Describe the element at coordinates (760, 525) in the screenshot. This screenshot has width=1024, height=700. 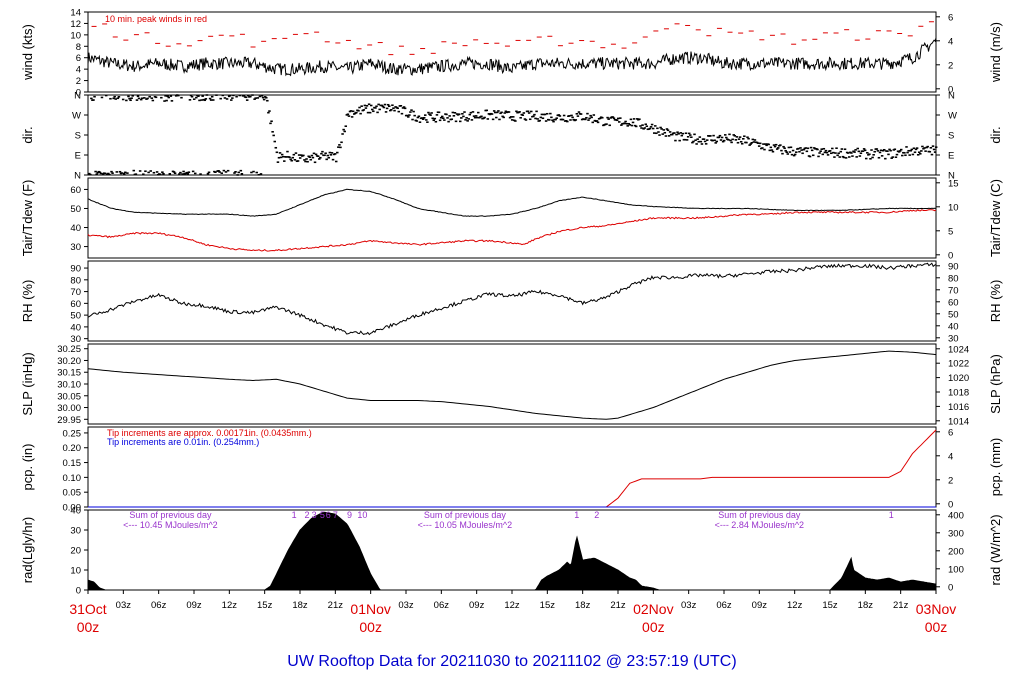
I see `rad-sum-value: <--- 2.84 MJoules/m^2` at that location.